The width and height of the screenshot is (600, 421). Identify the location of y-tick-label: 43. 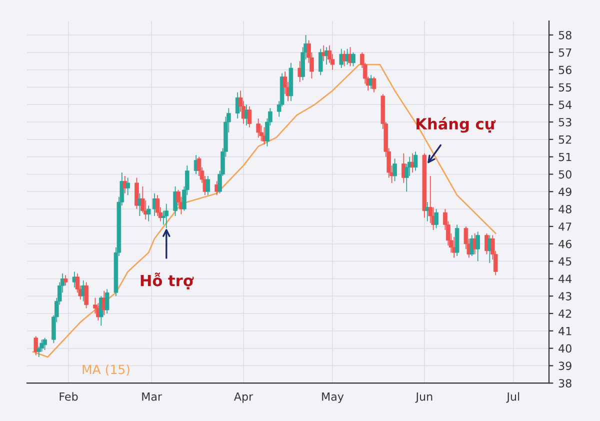
(565, 296).